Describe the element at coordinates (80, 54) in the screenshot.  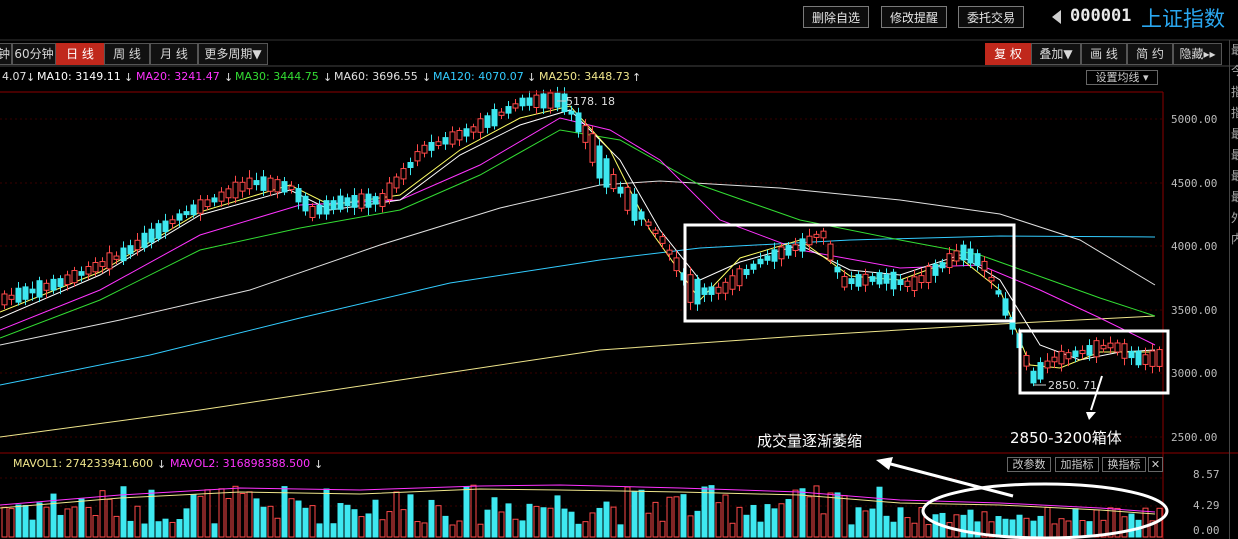
I see `tab-daily: 日 线` at that location.